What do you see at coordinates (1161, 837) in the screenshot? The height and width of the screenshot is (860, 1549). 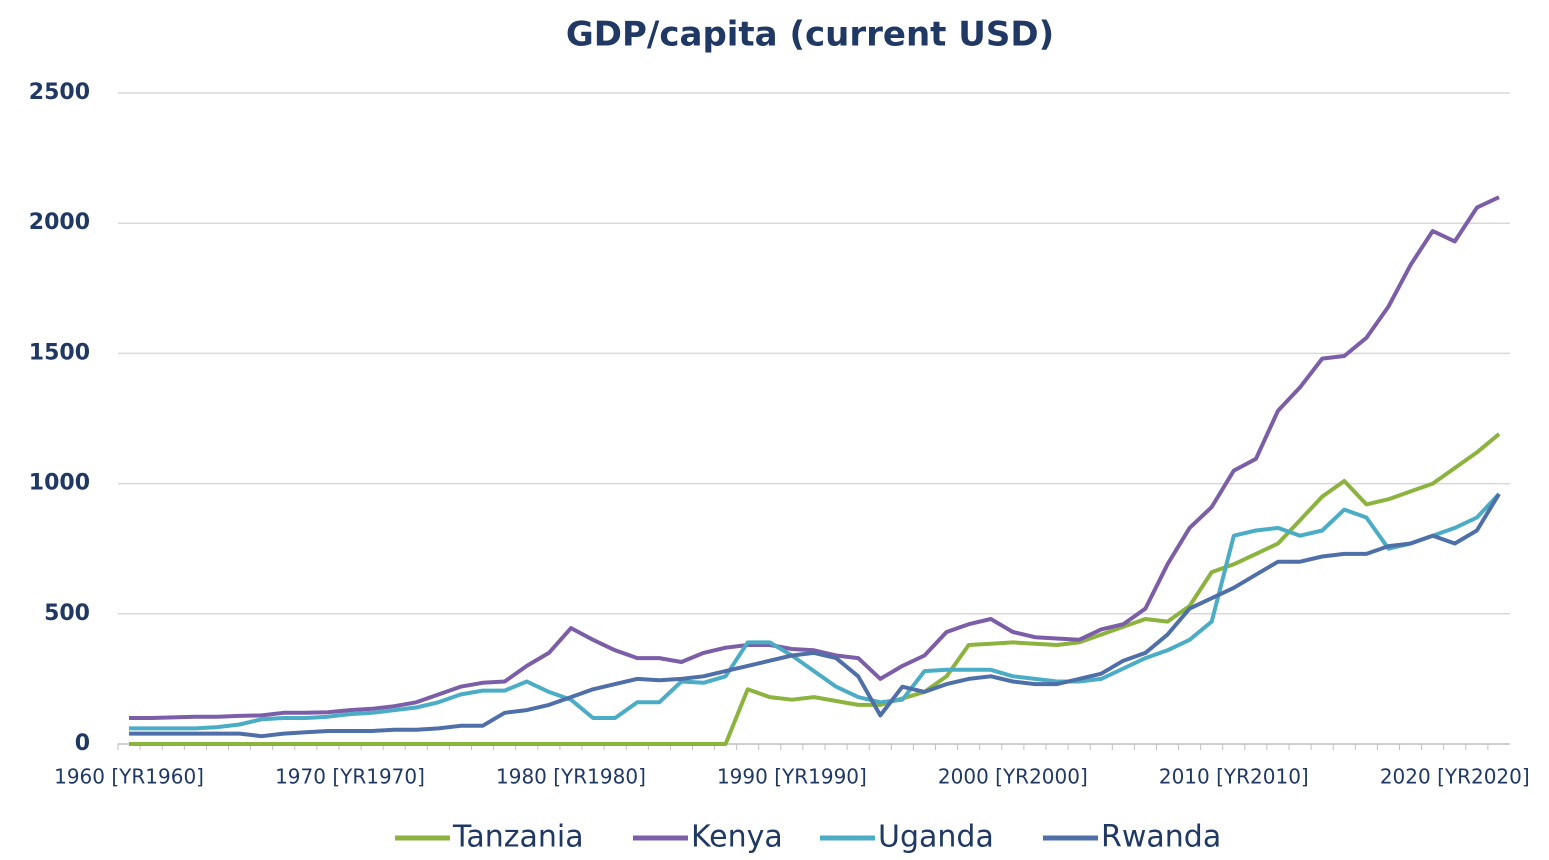 I see `legend-label: Rwanda` at bounding box center [1161, 837].